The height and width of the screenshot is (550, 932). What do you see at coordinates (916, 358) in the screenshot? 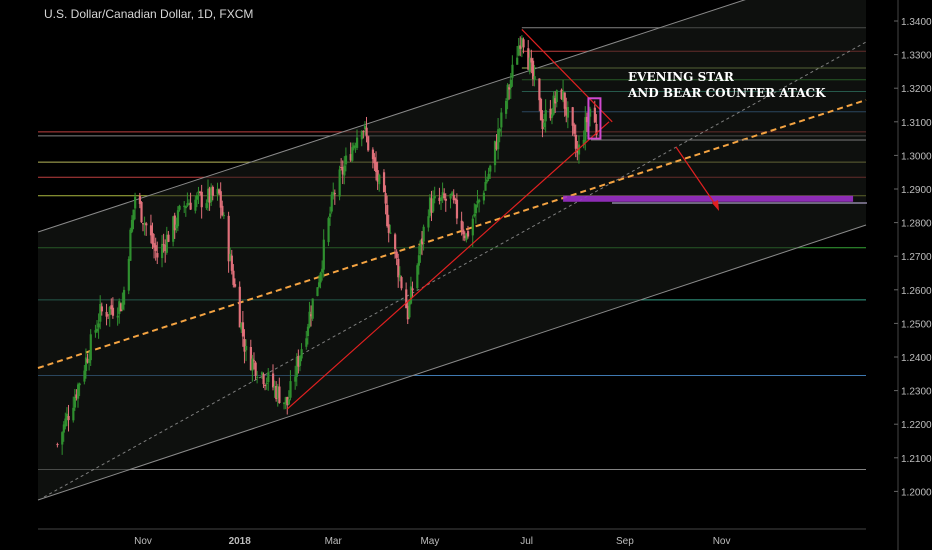
I see `price-tick-label: 1.24000` at bounding box center [916, 358].